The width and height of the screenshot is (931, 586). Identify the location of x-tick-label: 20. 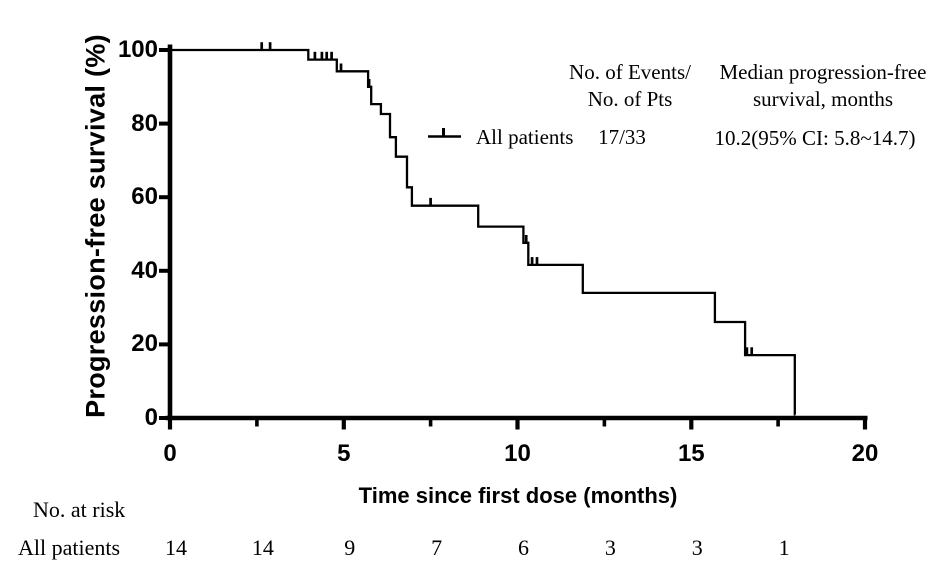
(865, 453).